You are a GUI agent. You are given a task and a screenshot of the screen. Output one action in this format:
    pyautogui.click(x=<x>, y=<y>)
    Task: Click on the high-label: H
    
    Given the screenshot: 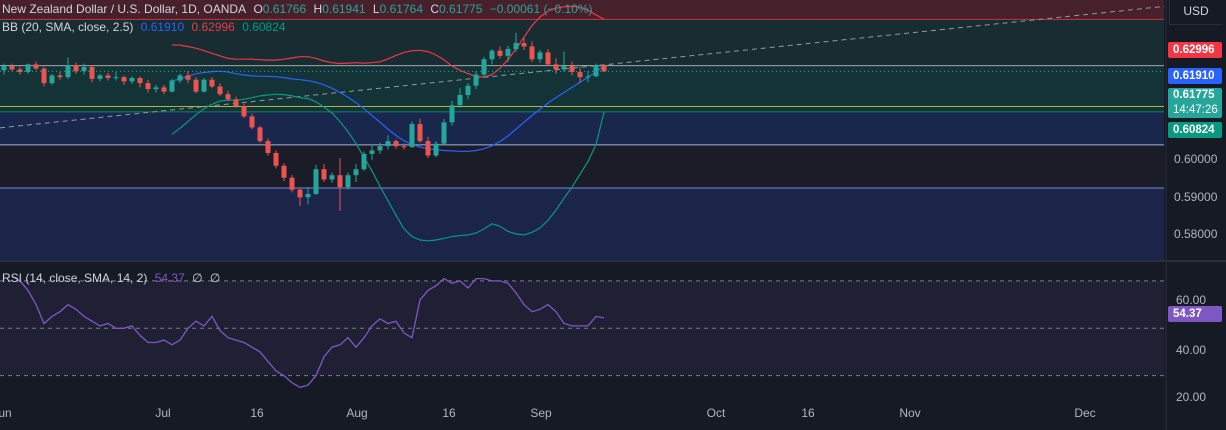 What is the action you would take?
    pyautogui.click(x=318, y=9)
    